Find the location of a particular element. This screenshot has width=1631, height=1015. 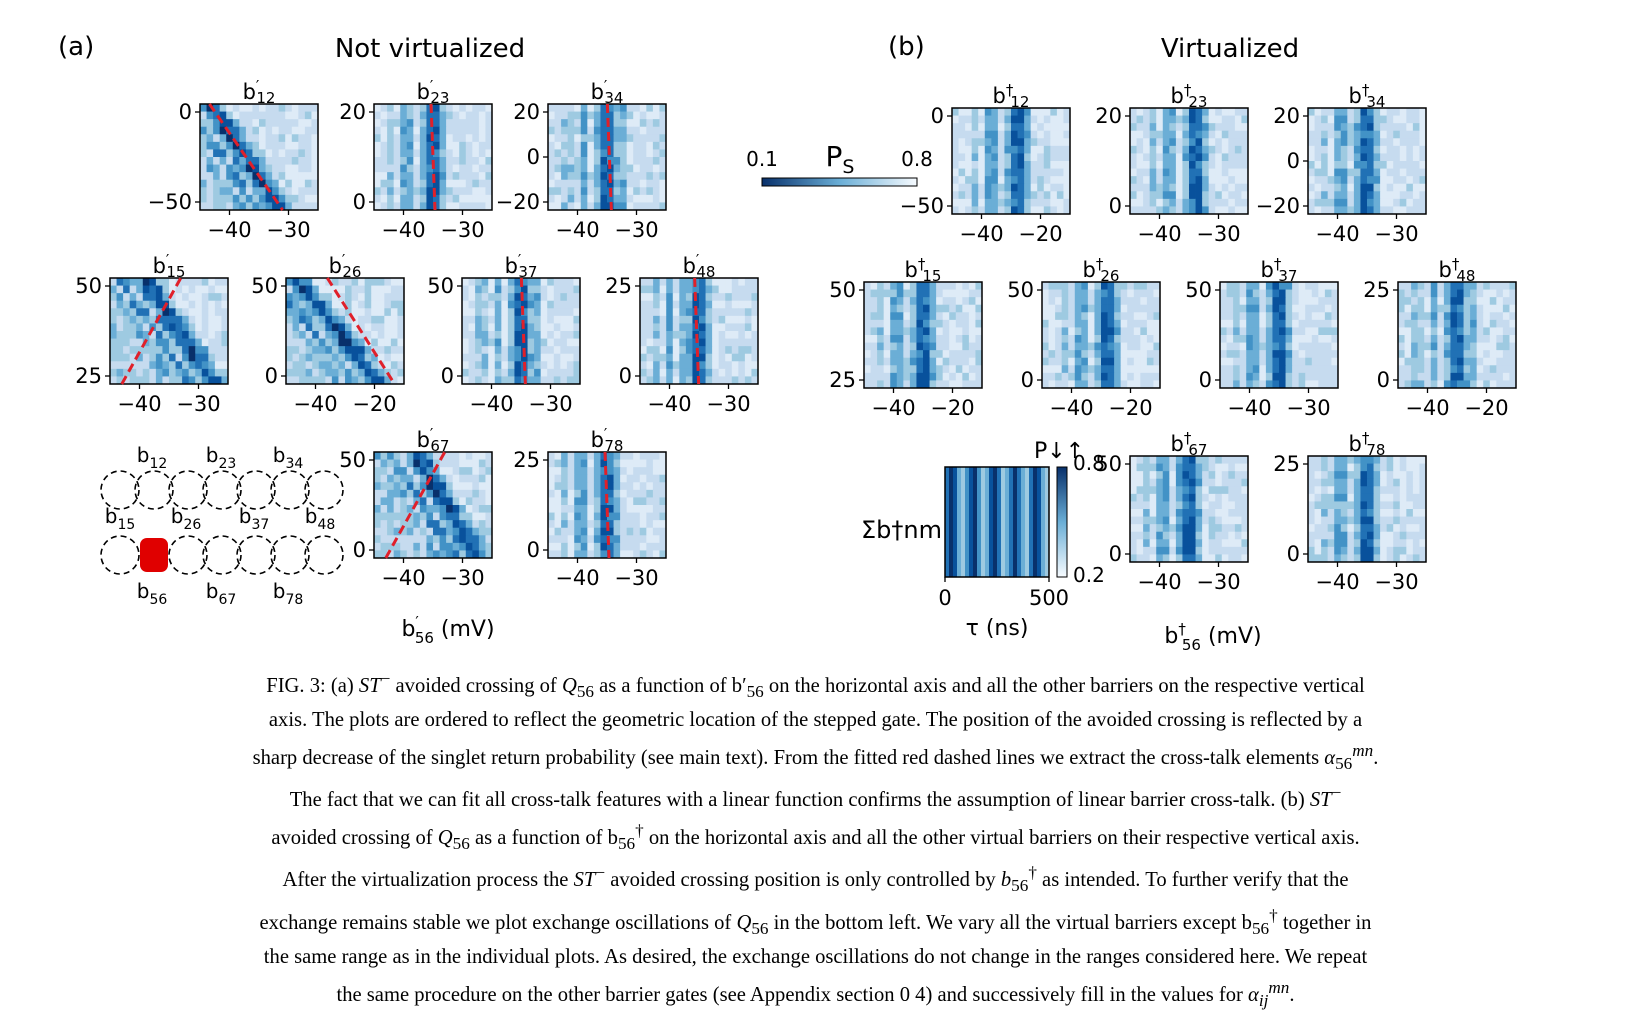

exchange-xlabel: τ (ns) is located at coordinates (997, 628).